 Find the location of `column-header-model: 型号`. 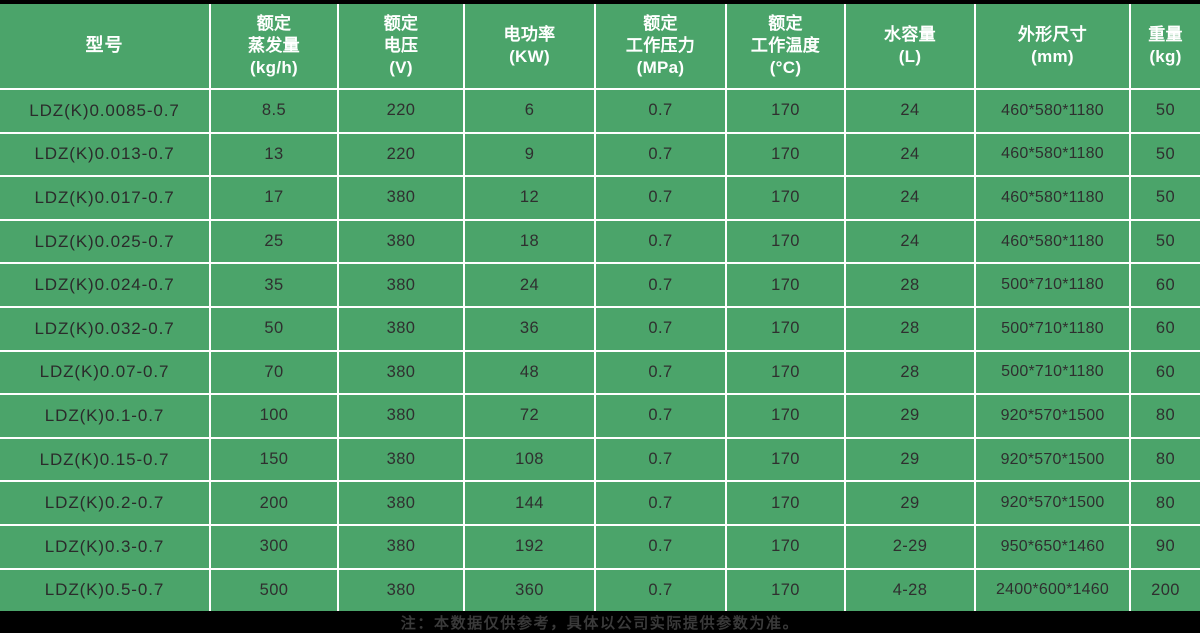

column-header-model: 型号 is located at coordinates (105, 47).